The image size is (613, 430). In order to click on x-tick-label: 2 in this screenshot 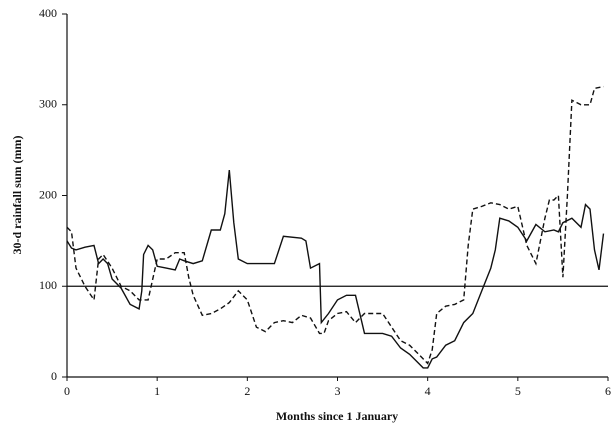, I will do `click(247, 391)`.